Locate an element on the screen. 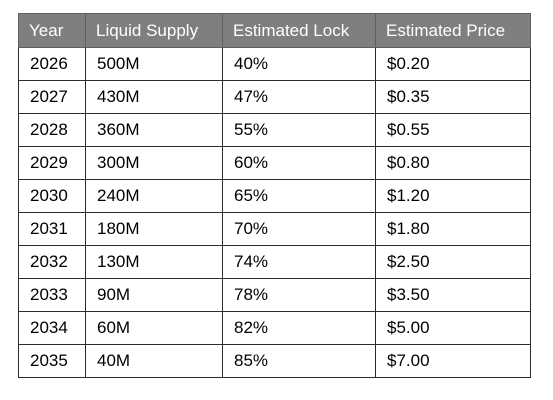 This screenshot has height=400, width=553. cell-estimated-lock: 65% is located at coordinates (299, 196).